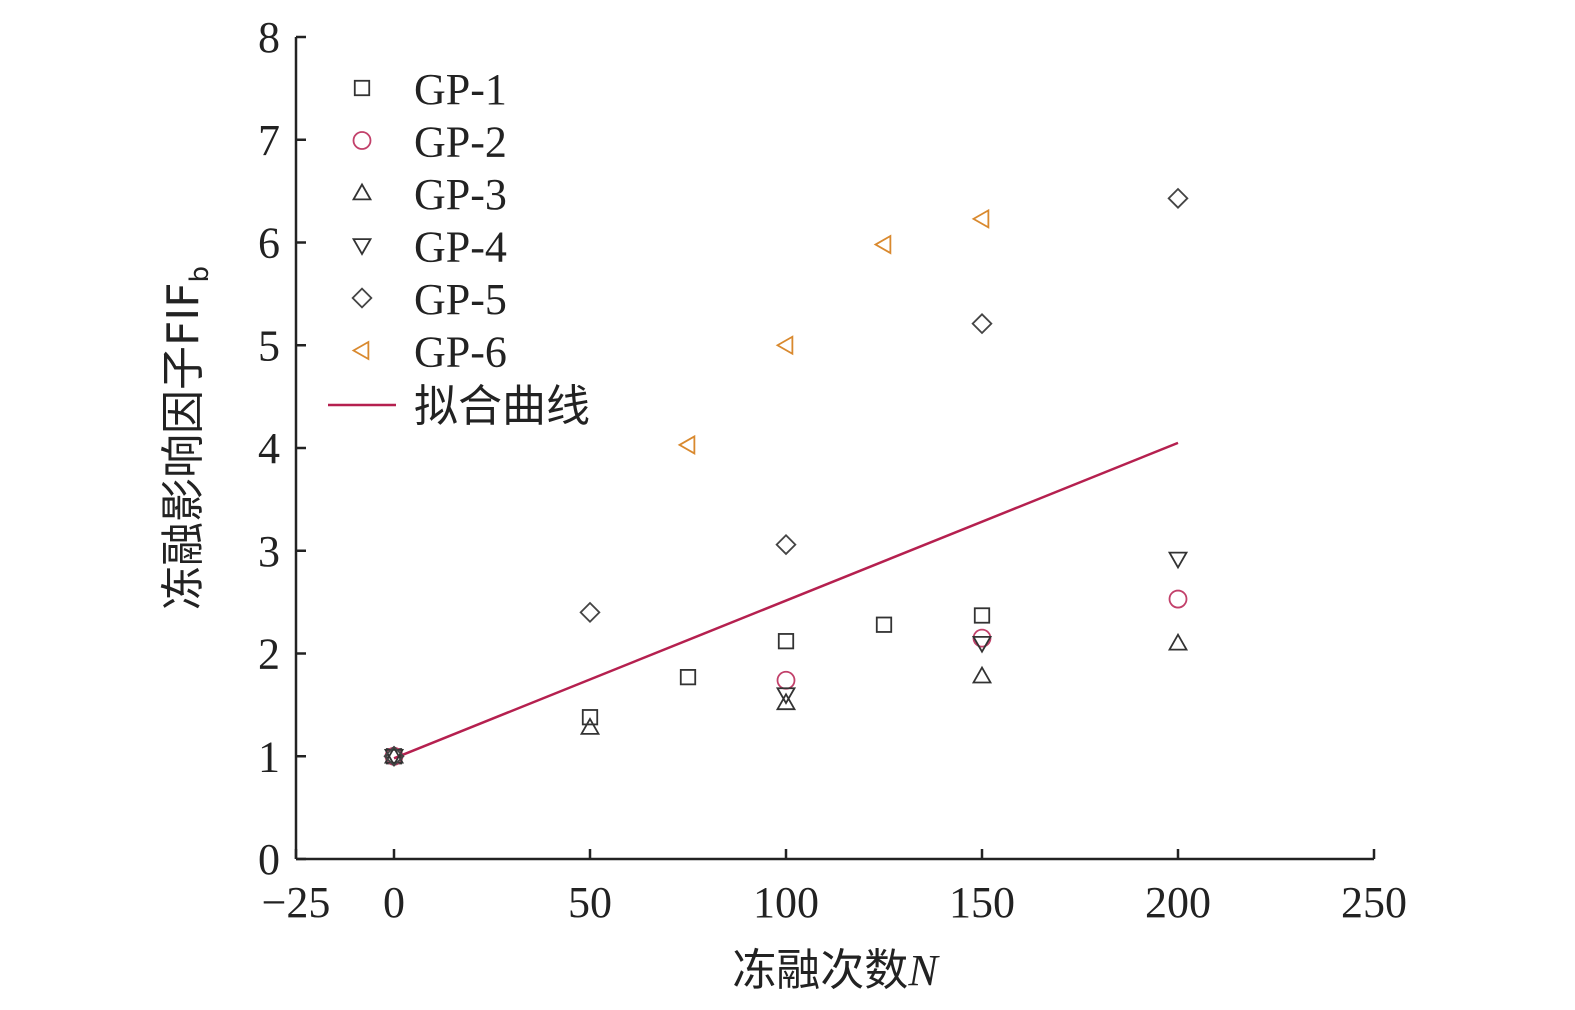  What do you see at coordinates (460, 299) in the screenshot?
I see `legend-label: GP-5` at bounding box center [460, 299].